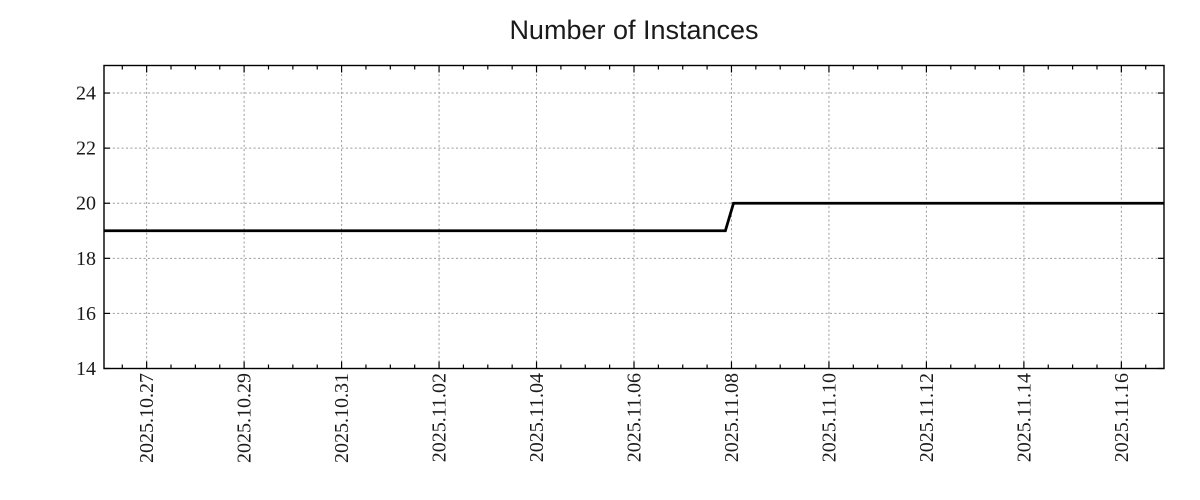 The height and width of the screenshot is (500, 1200). I want to click on x-tick-label: 2025.10.31, so click(342, 418).